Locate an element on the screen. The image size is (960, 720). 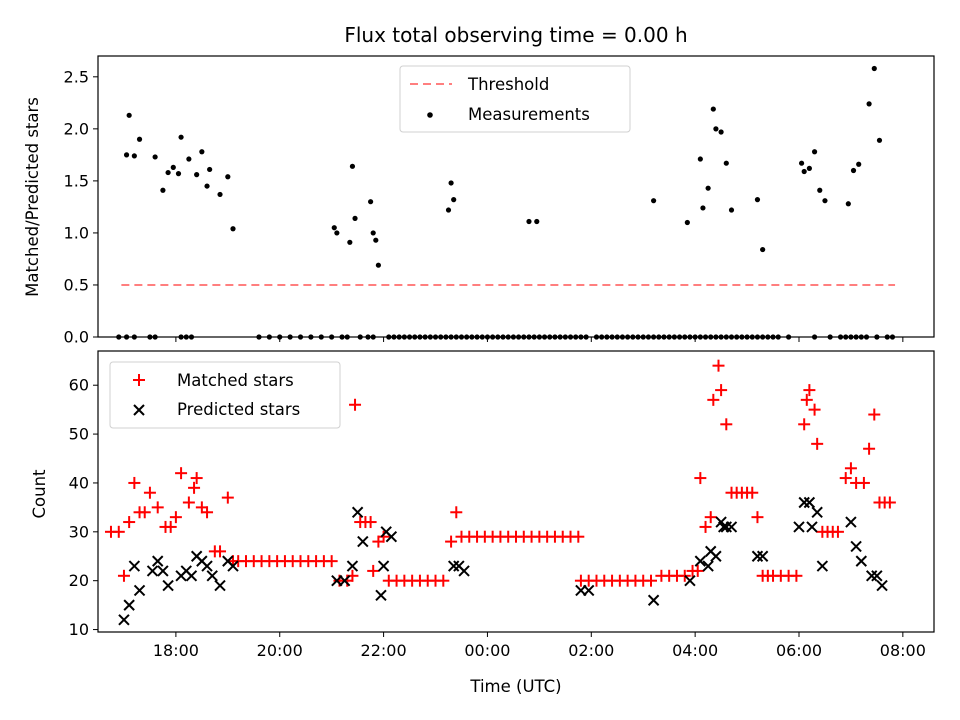
count-legend: Matched stars Predicted stars is located at coordinates (225, 395).